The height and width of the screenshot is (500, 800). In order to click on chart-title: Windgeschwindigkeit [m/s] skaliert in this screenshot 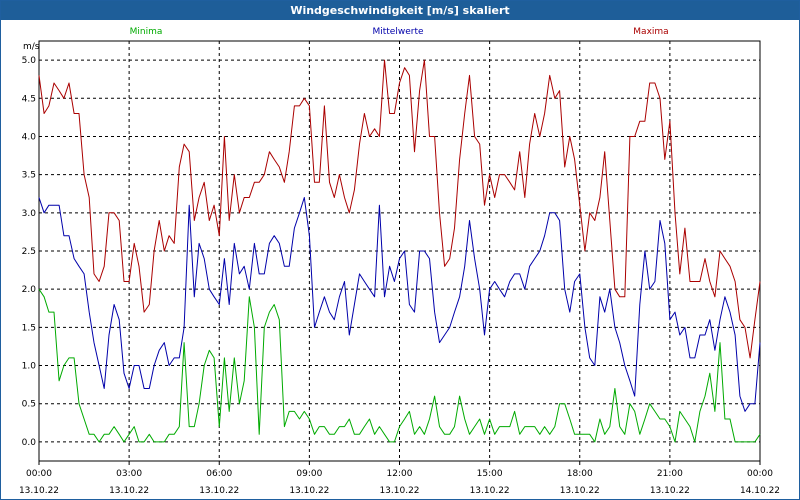, I will do `click(400, 10)`.